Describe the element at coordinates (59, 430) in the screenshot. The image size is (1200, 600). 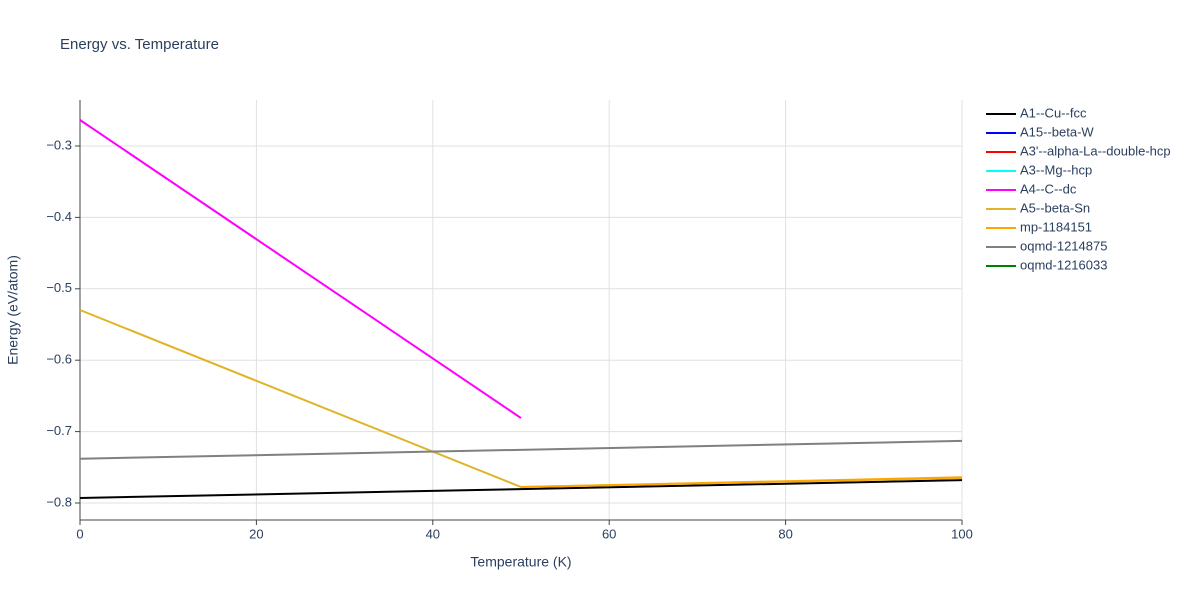
I see `y-tick-label: −0.7` at that location.